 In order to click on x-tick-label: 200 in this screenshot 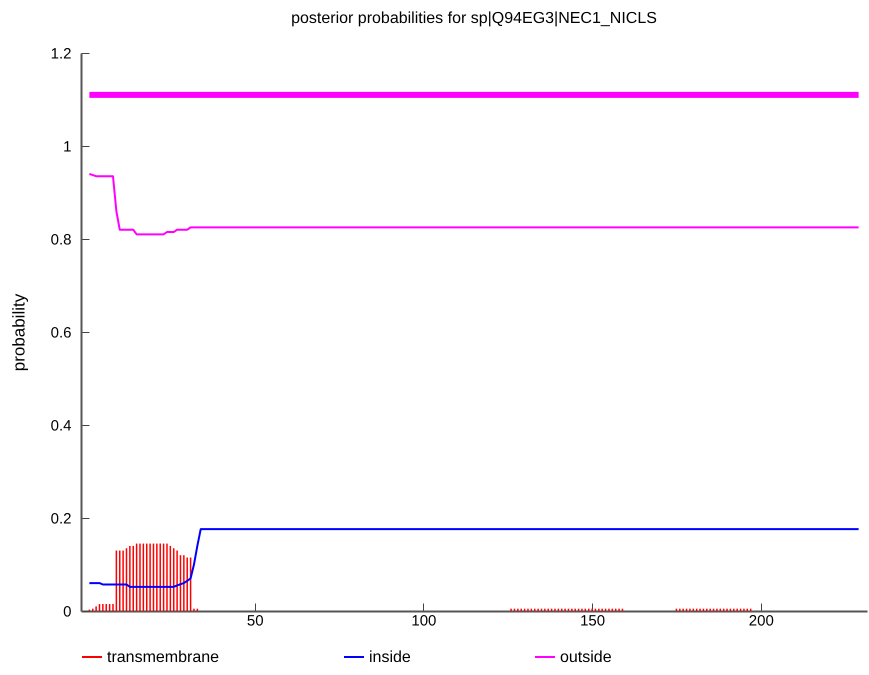, I will do `click(761, 621)`.